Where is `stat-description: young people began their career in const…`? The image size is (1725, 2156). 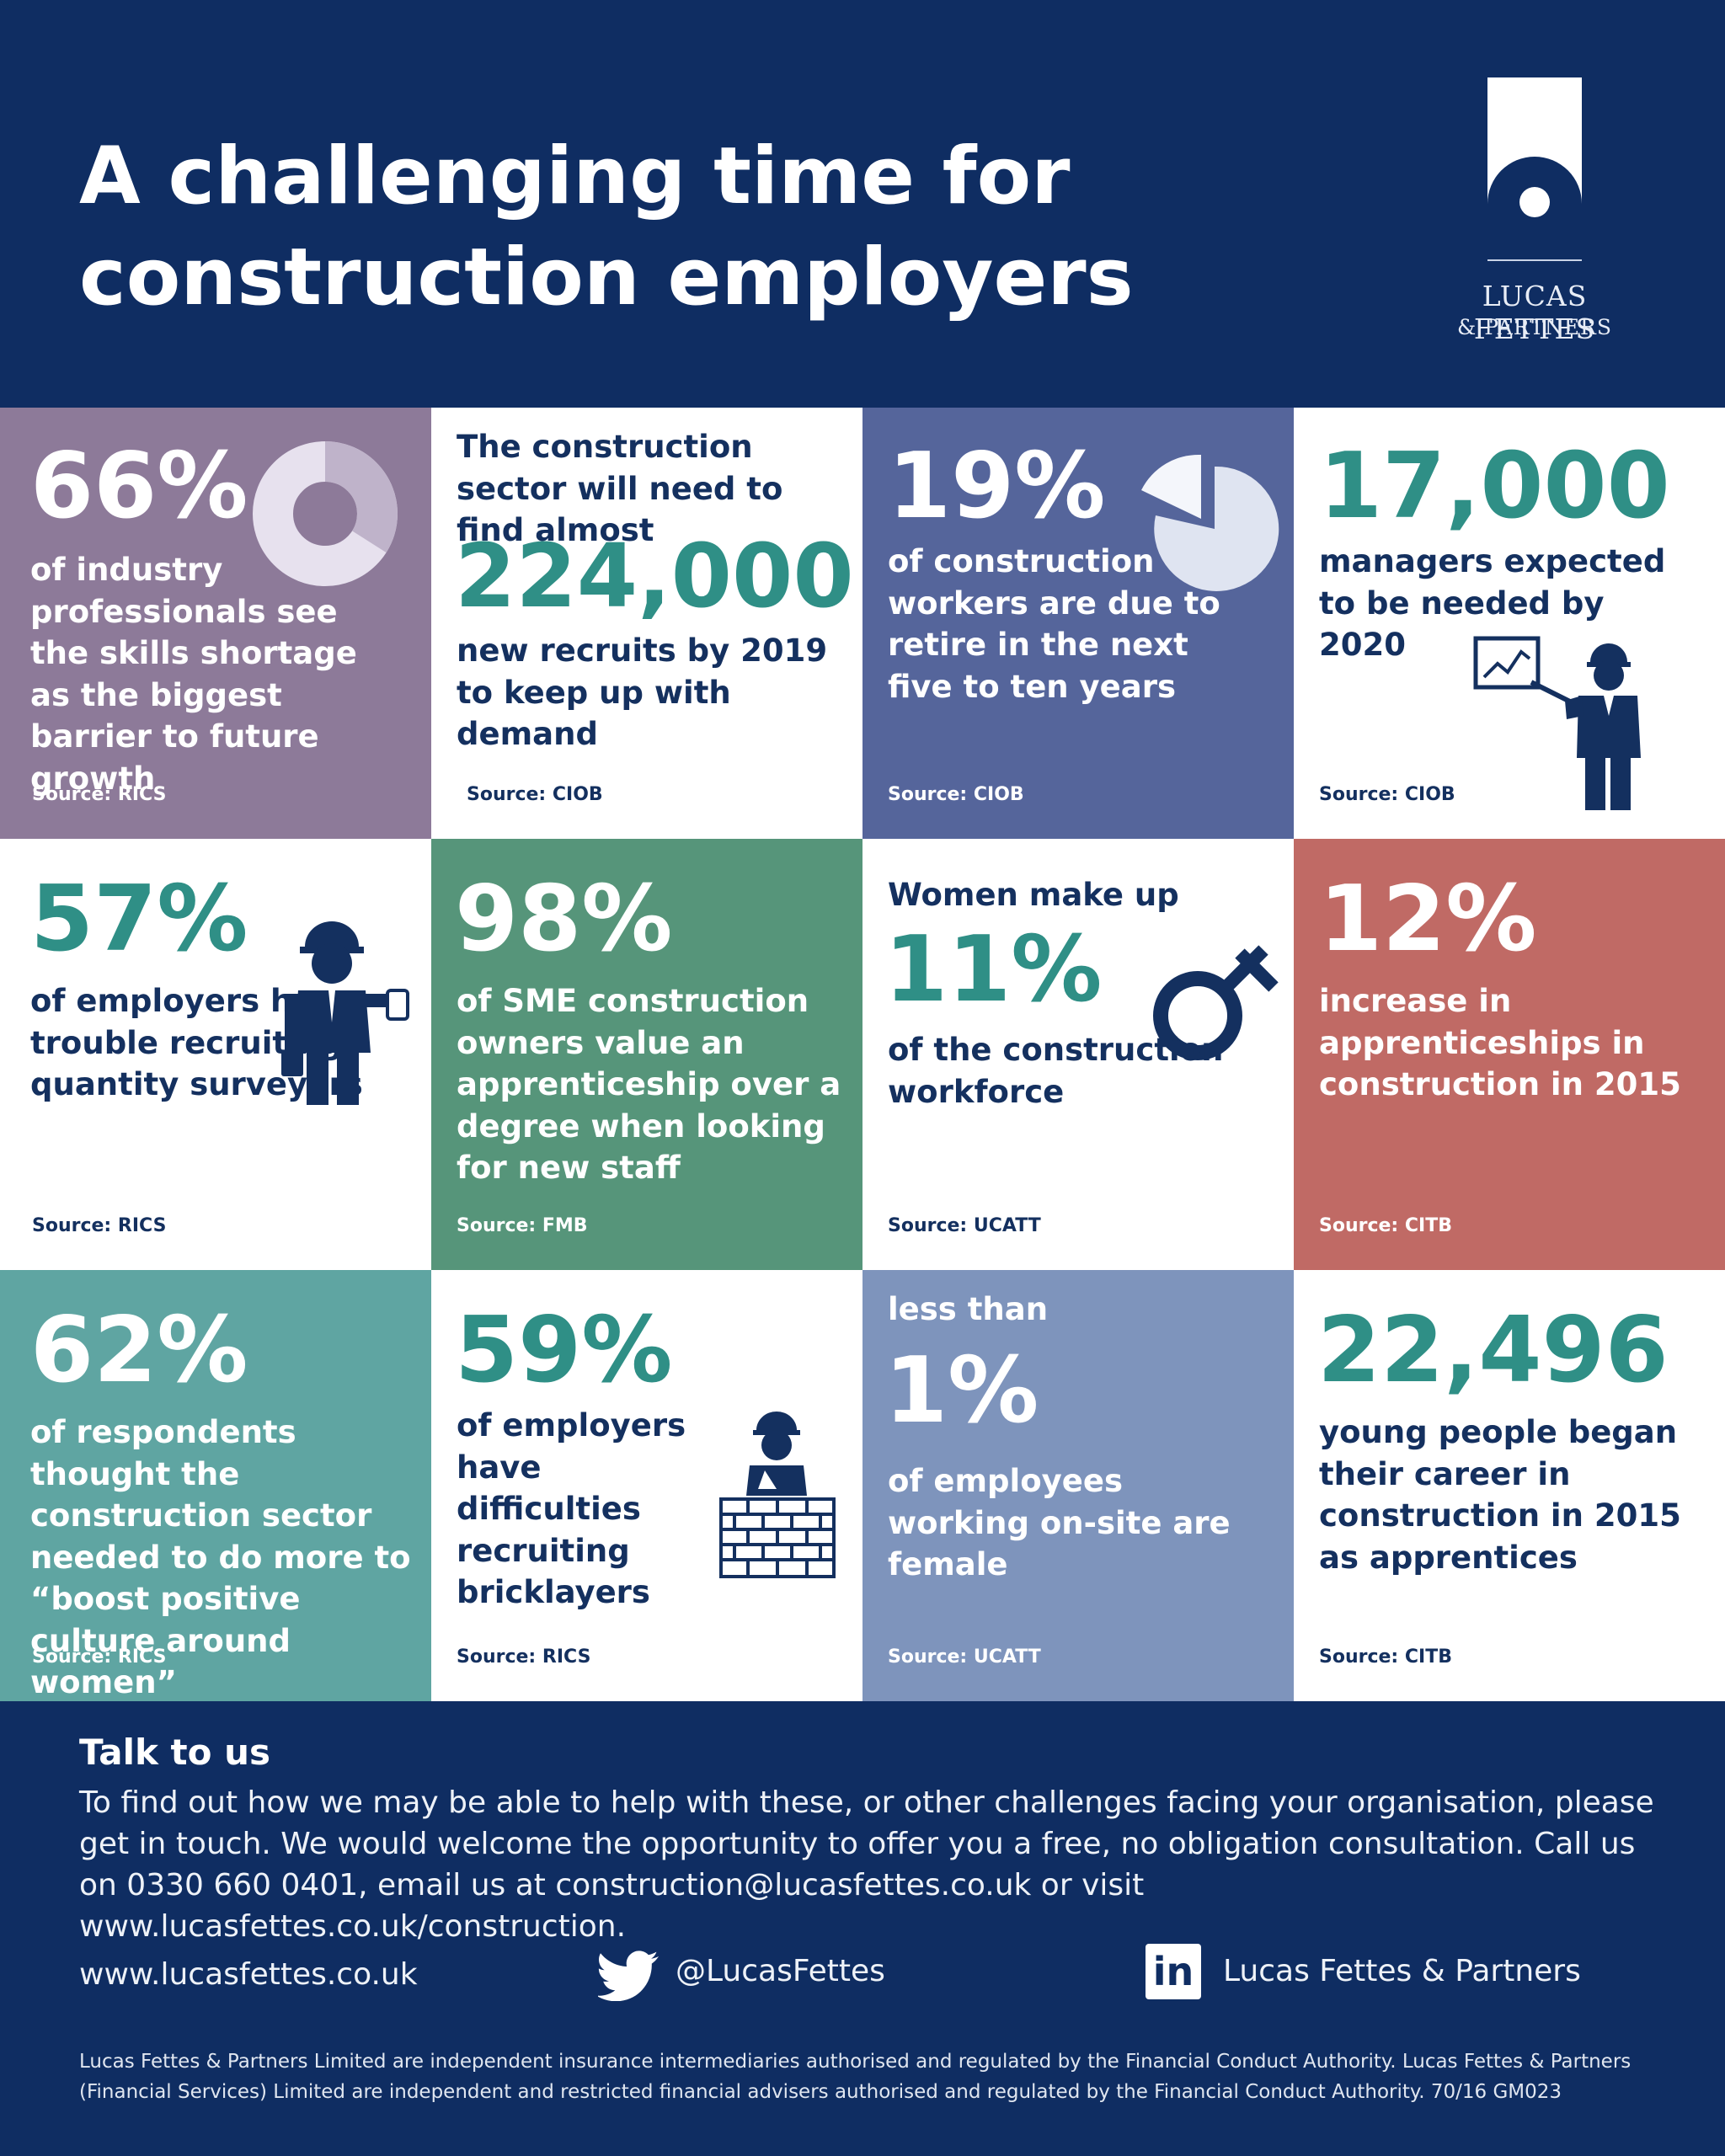
stat-description: young people began their career in const… is located at coordinates (1500, 1495).